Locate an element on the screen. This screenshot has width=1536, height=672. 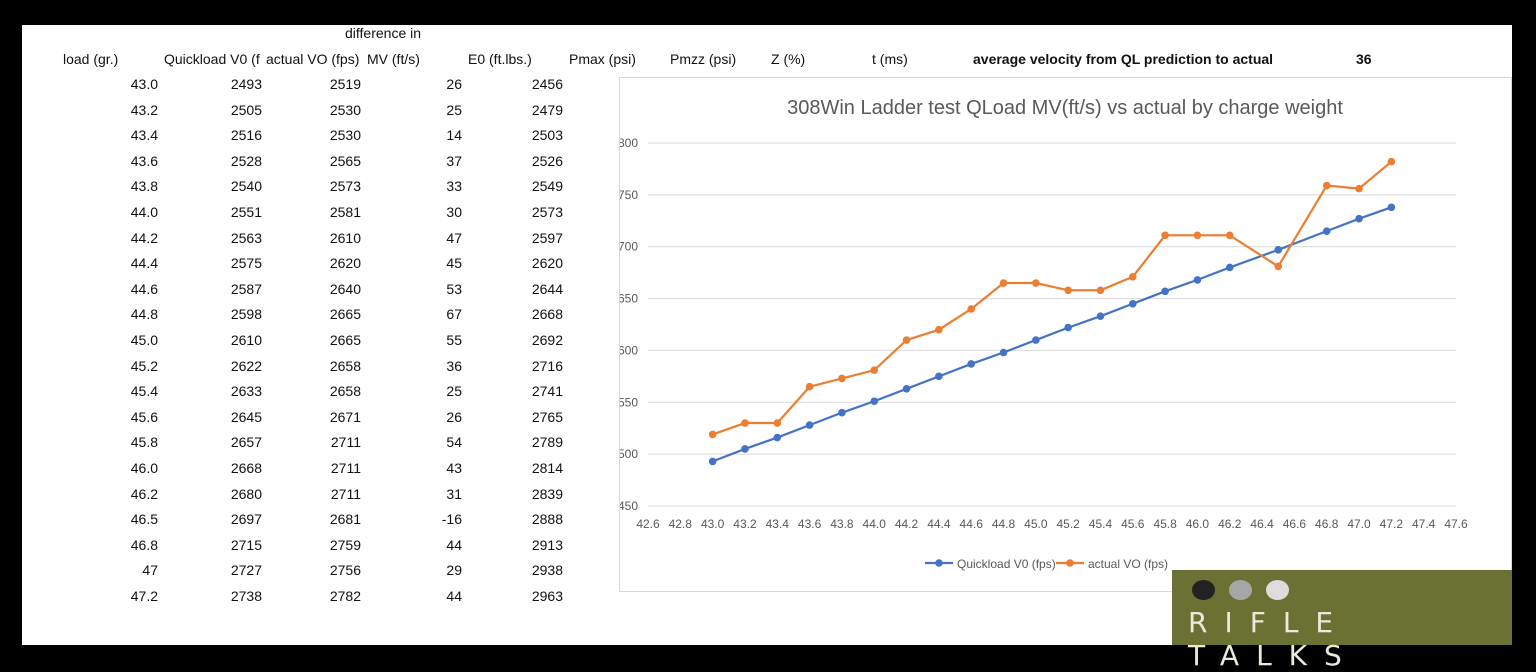
table-cell: 2692 is located at coordinates (547, 340).